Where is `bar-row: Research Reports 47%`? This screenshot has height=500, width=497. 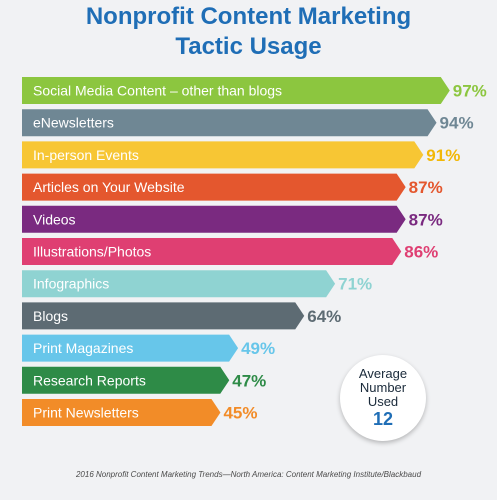
bar-row: Research Reports 47% is located at coordinates (144, 380).